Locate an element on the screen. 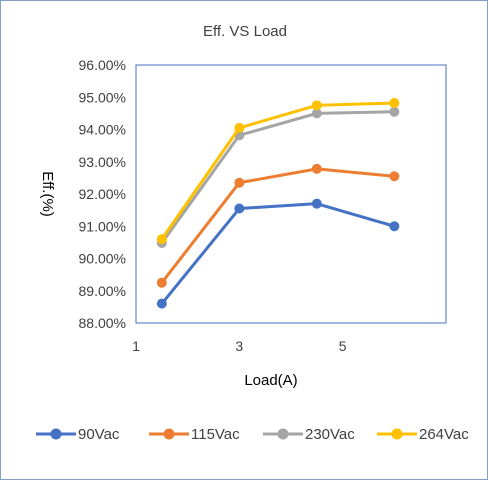  series-230vac is located at coordinates (278, 177).